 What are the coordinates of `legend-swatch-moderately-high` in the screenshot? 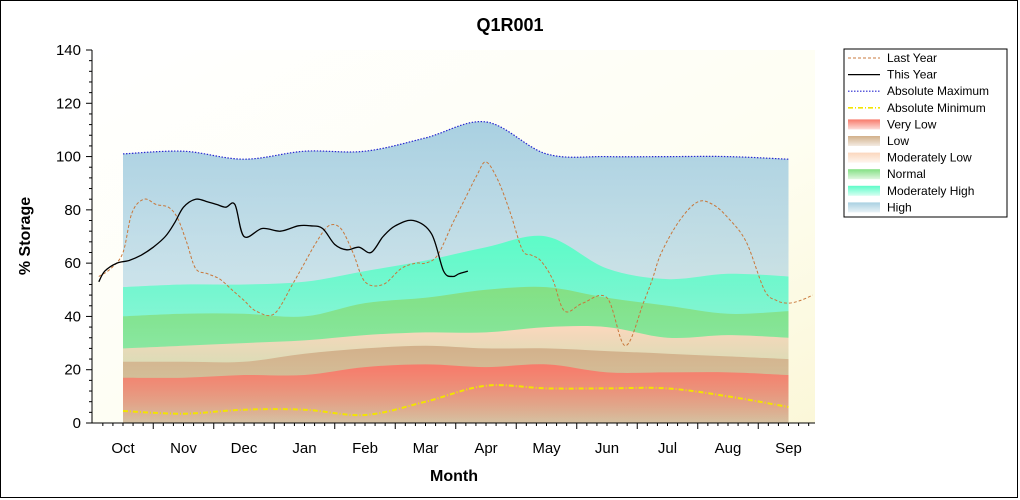 It's located at (864, 190).